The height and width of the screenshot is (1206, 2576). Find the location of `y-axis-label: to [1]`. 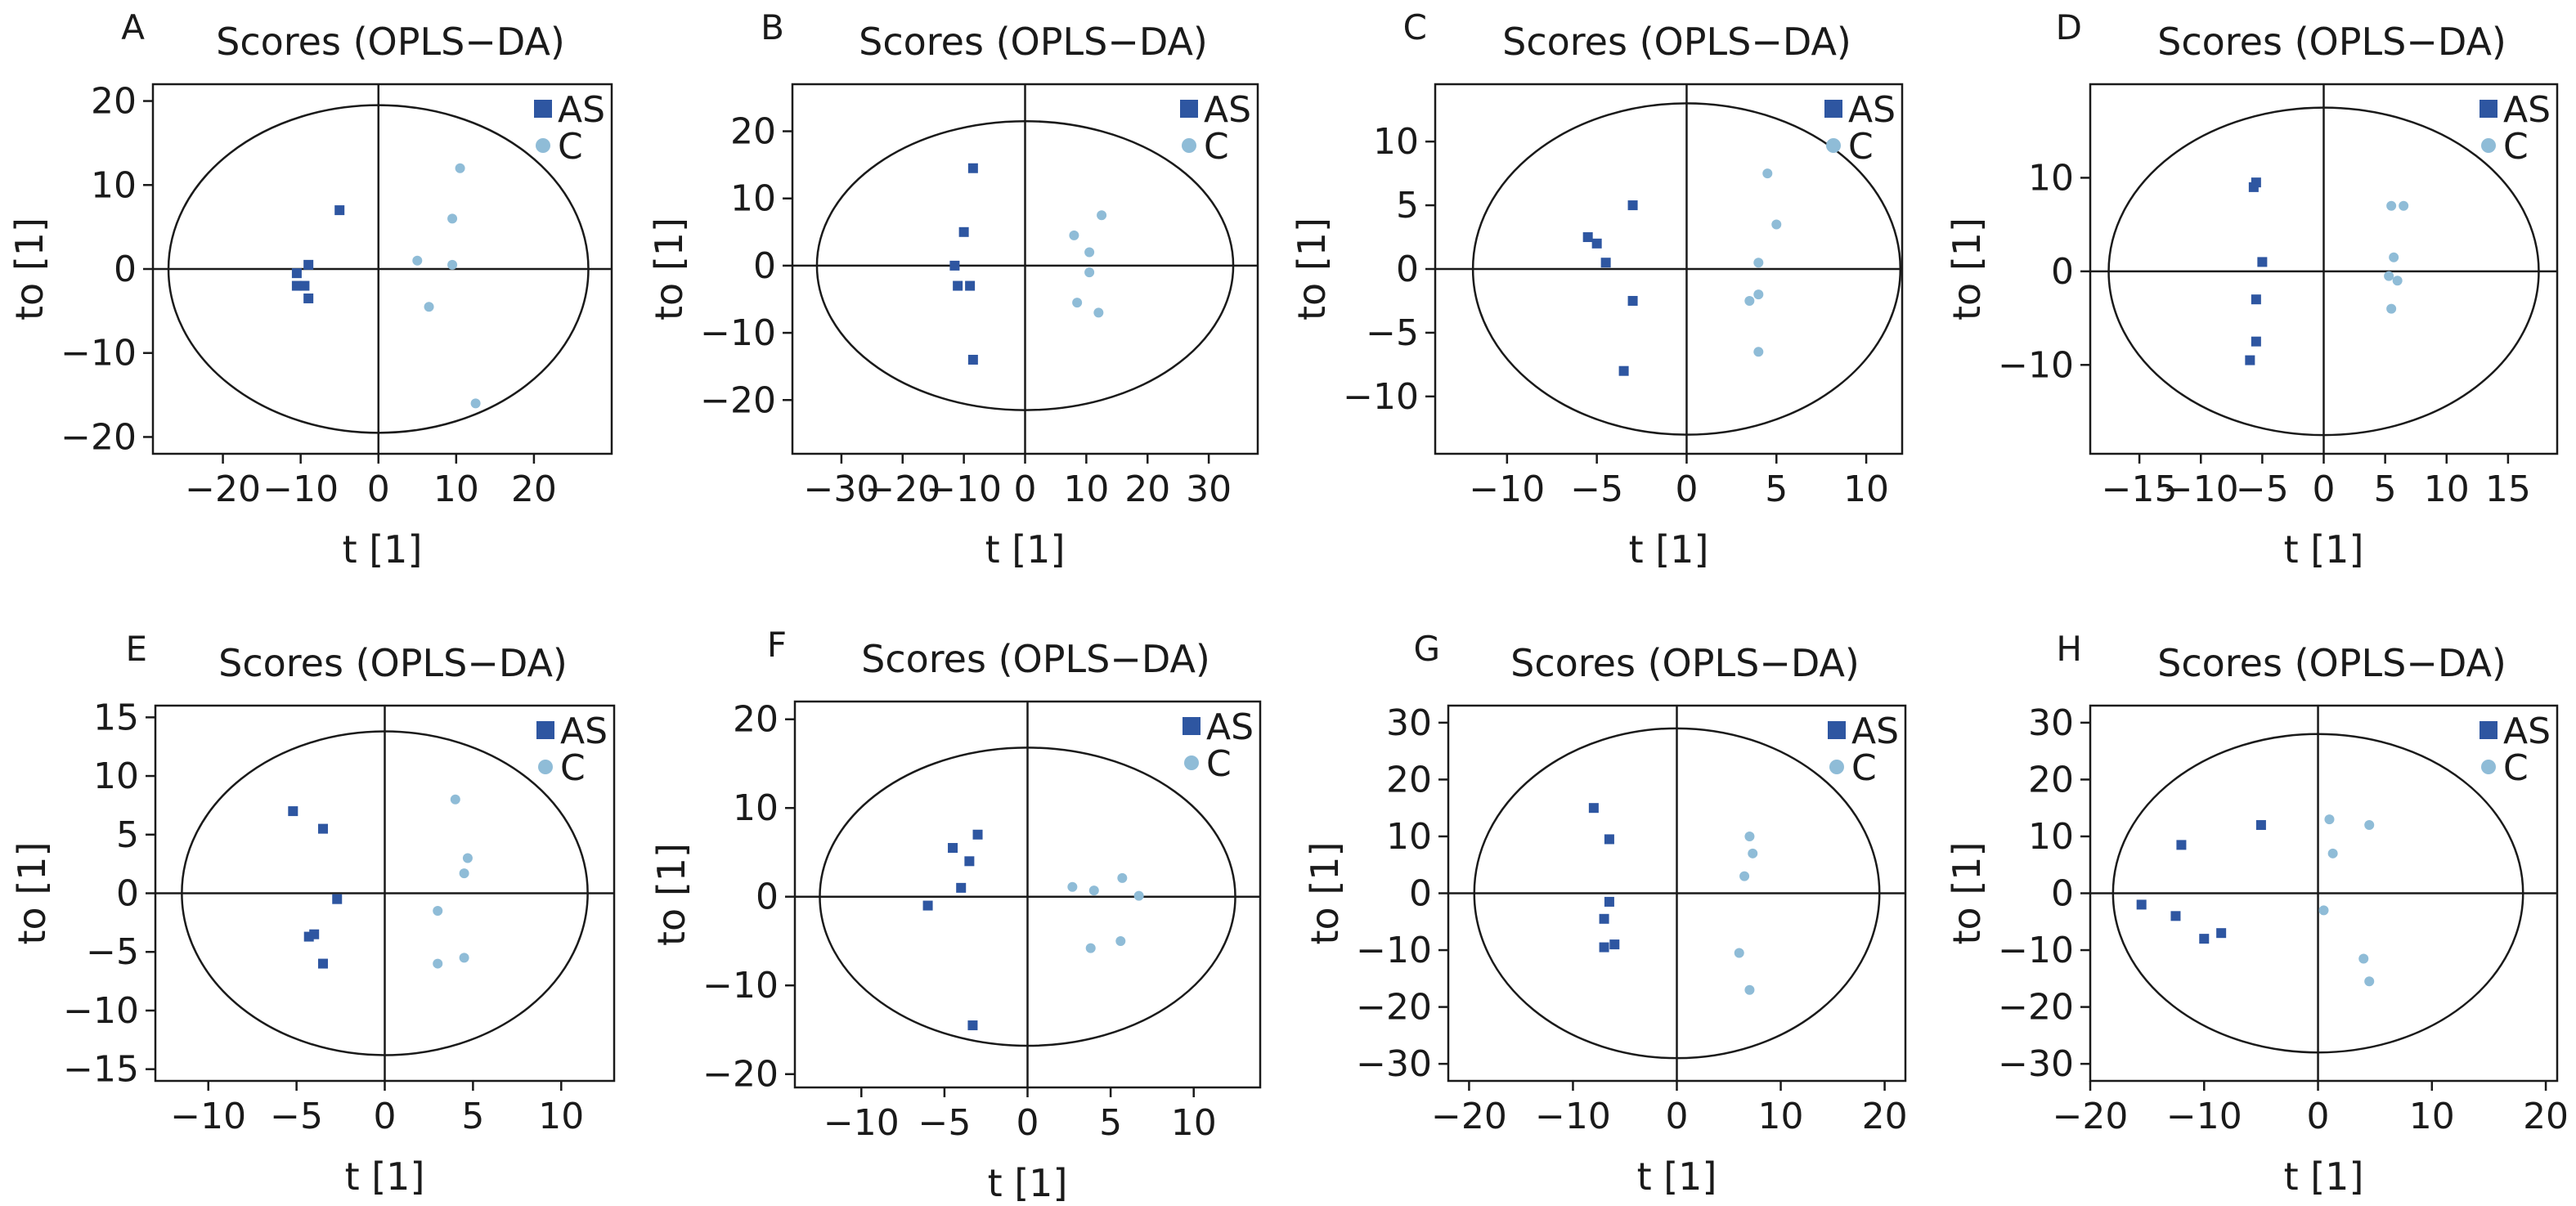

y-axis-label: to [1] is located at coordinates (669, 269).